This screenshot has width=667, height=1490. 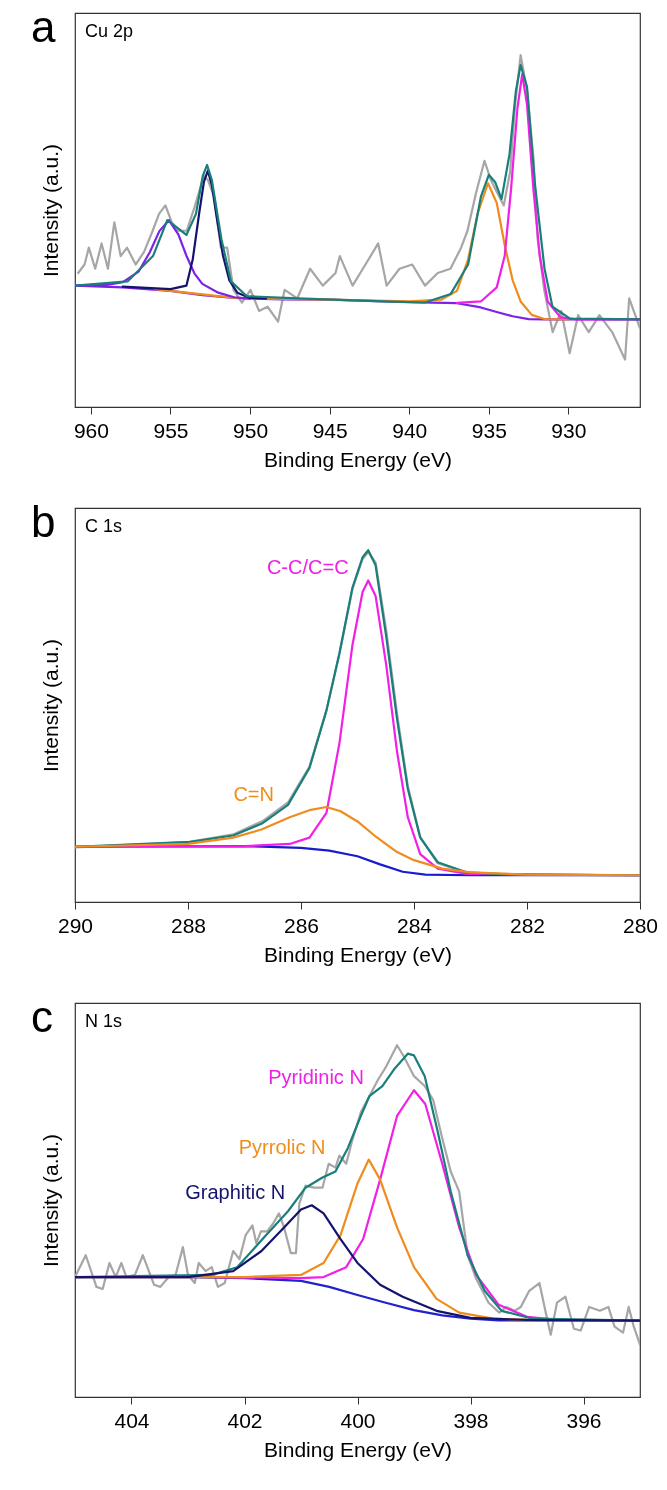 What do you see at coordinates (330, 430) in the screenshot?
I see `x-tick-label: 945` at bounding box center [330, 430].